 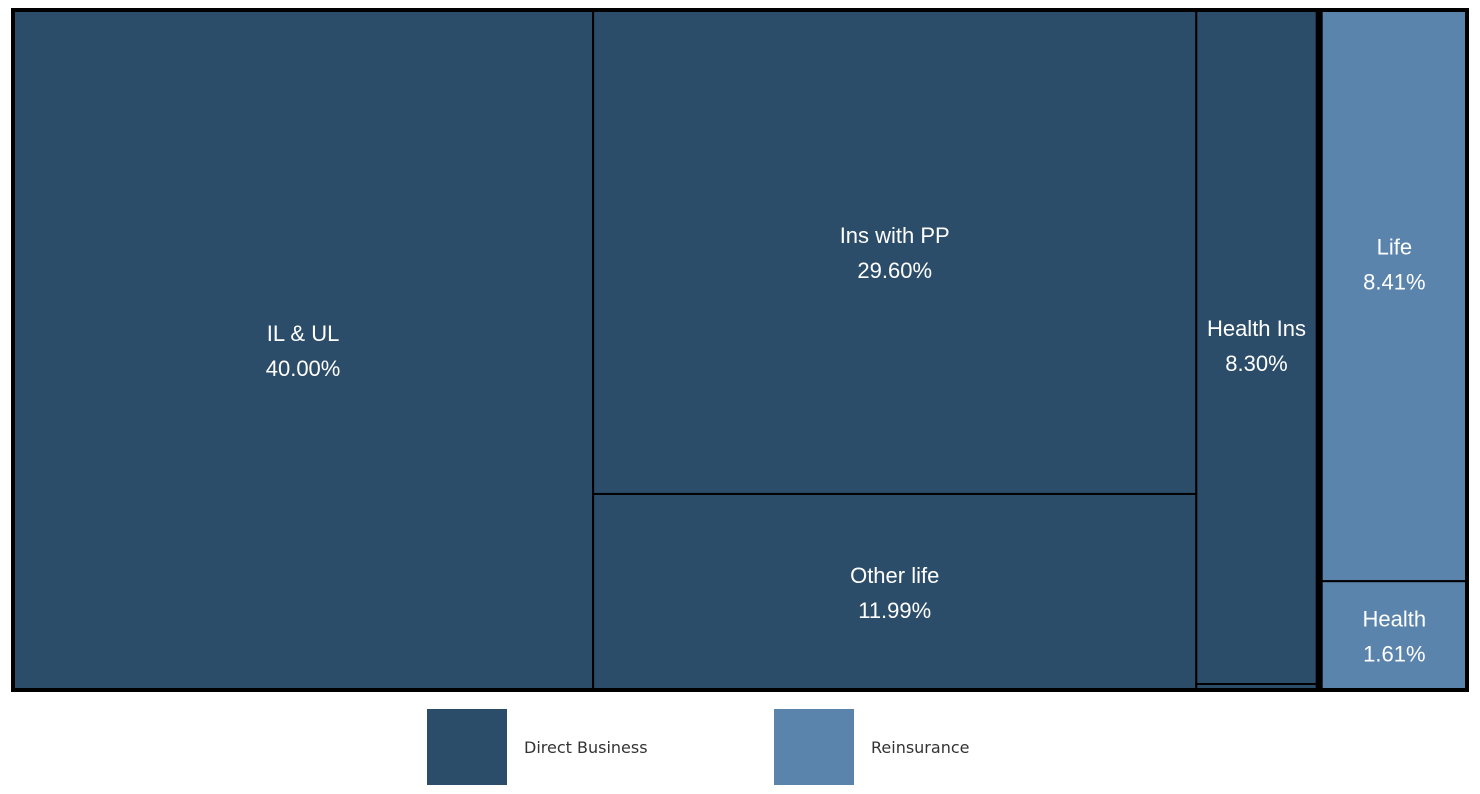 What do you see at coordinates (920, 747) in the screenshot?
I see `legend-label-reinsurance: Reinsurance` at bounding box center [920, 747].